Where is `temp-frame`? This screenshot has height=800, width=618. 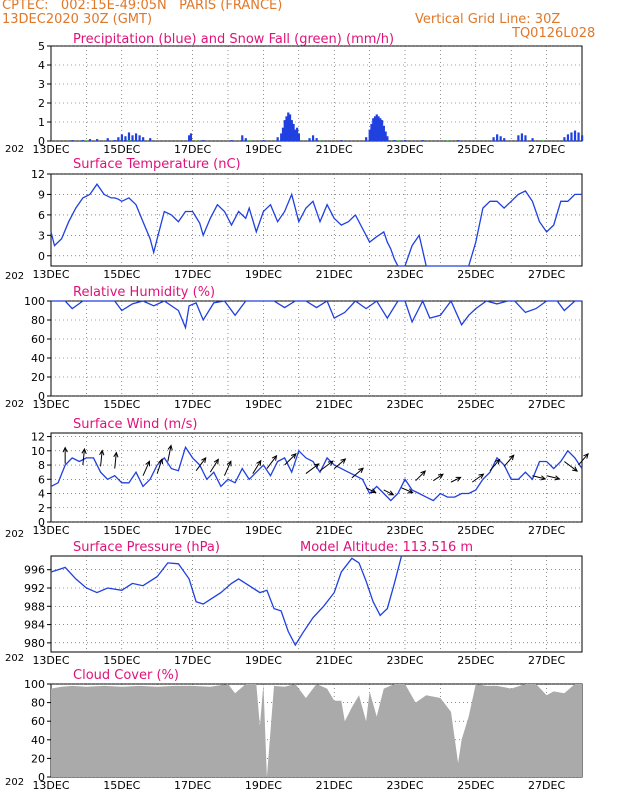
temp-frame is located at coordinates (316, 220).